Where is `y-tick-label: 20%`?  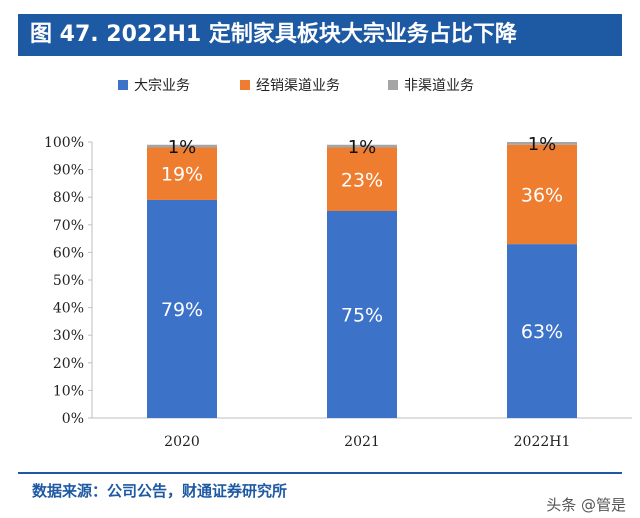 y-tick-label: 20% is located at coordinates (68, 364).